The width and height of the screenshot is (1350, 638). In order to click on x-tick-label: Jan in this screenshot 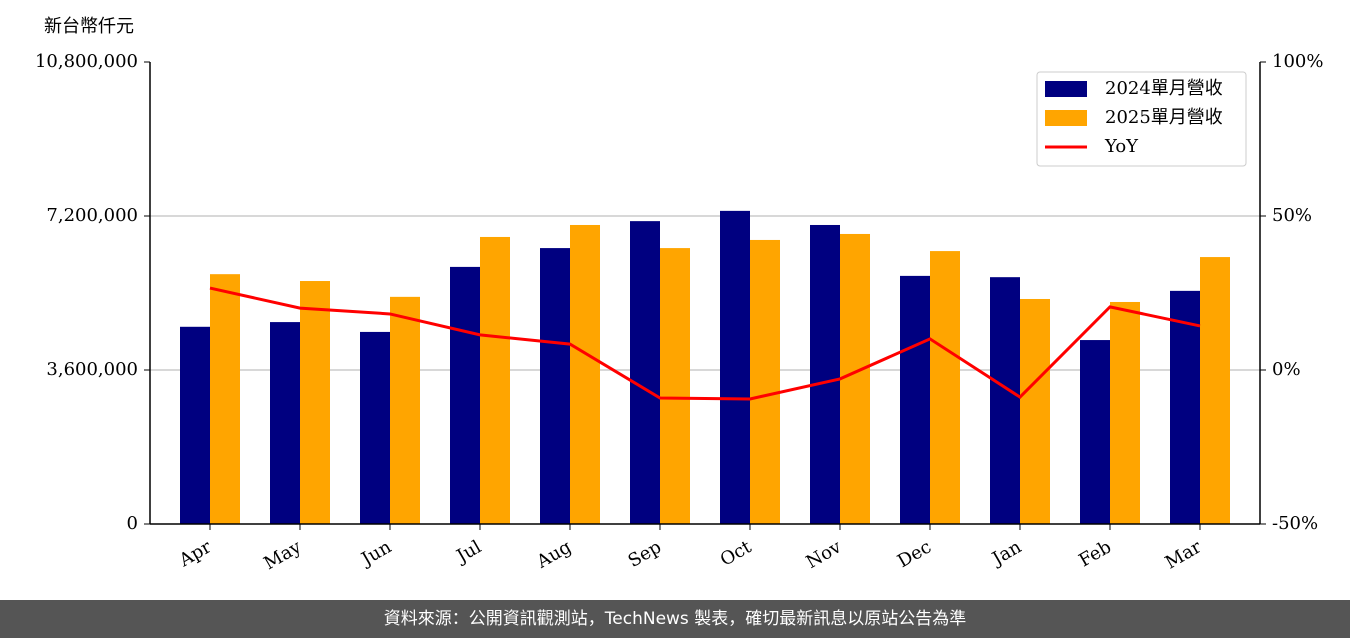, I will do `click(1006, 553)`.